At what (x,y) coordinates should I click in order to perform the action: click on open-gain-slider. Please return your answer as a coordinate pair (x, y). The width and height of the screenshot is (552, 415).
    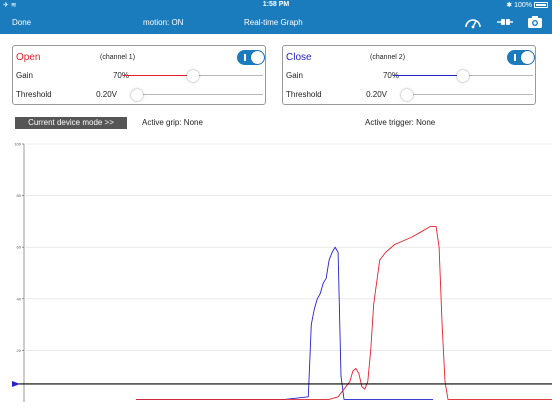
    Looking at the image, I should click on (193, 76).